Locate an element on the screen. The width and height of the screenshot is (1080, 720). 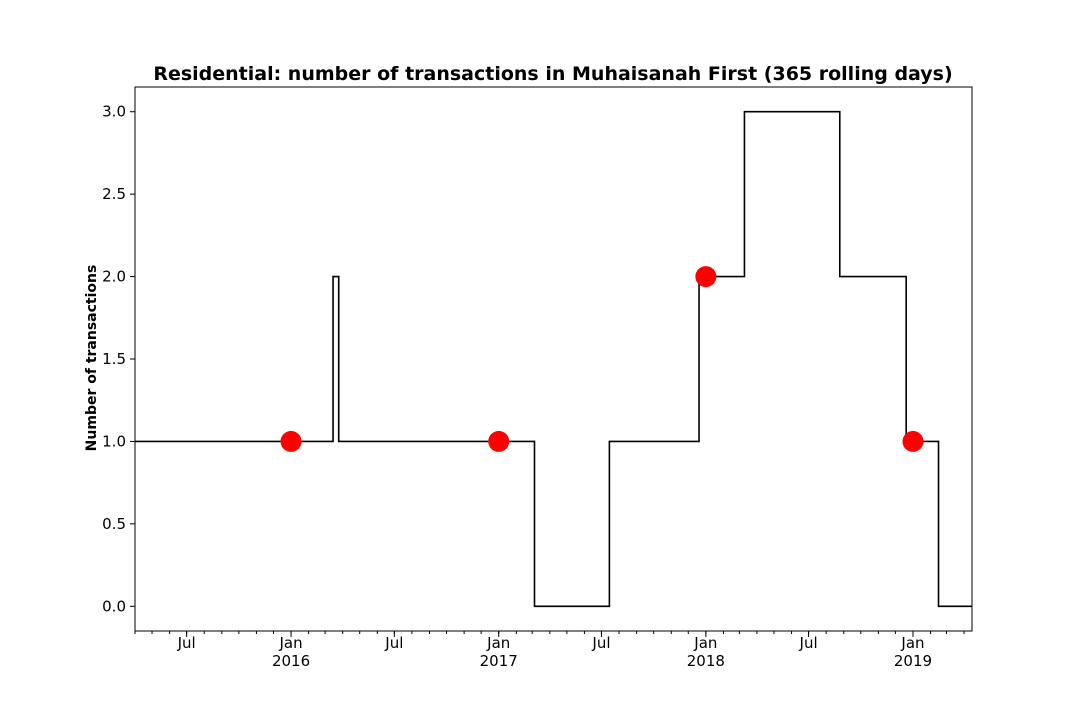
x-tick-year-label: 2018 is located at coordinates (706, 661).